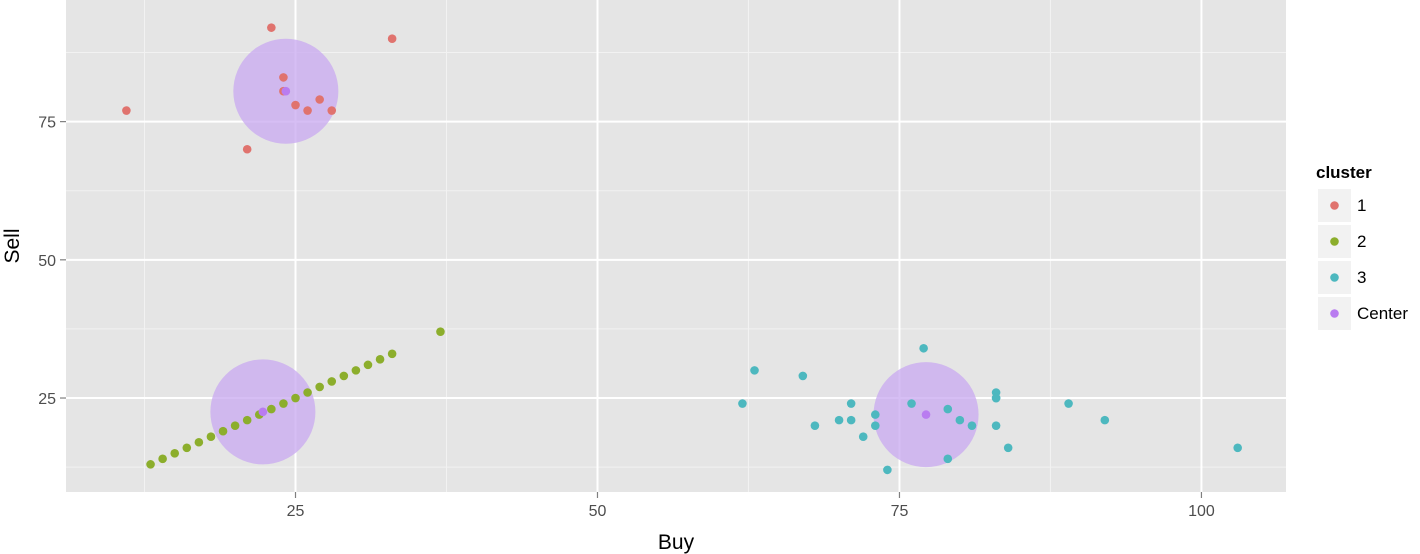 This screenshot has height=554, width=1420. I want to click on legend-label: 3, so click(1361, 277).